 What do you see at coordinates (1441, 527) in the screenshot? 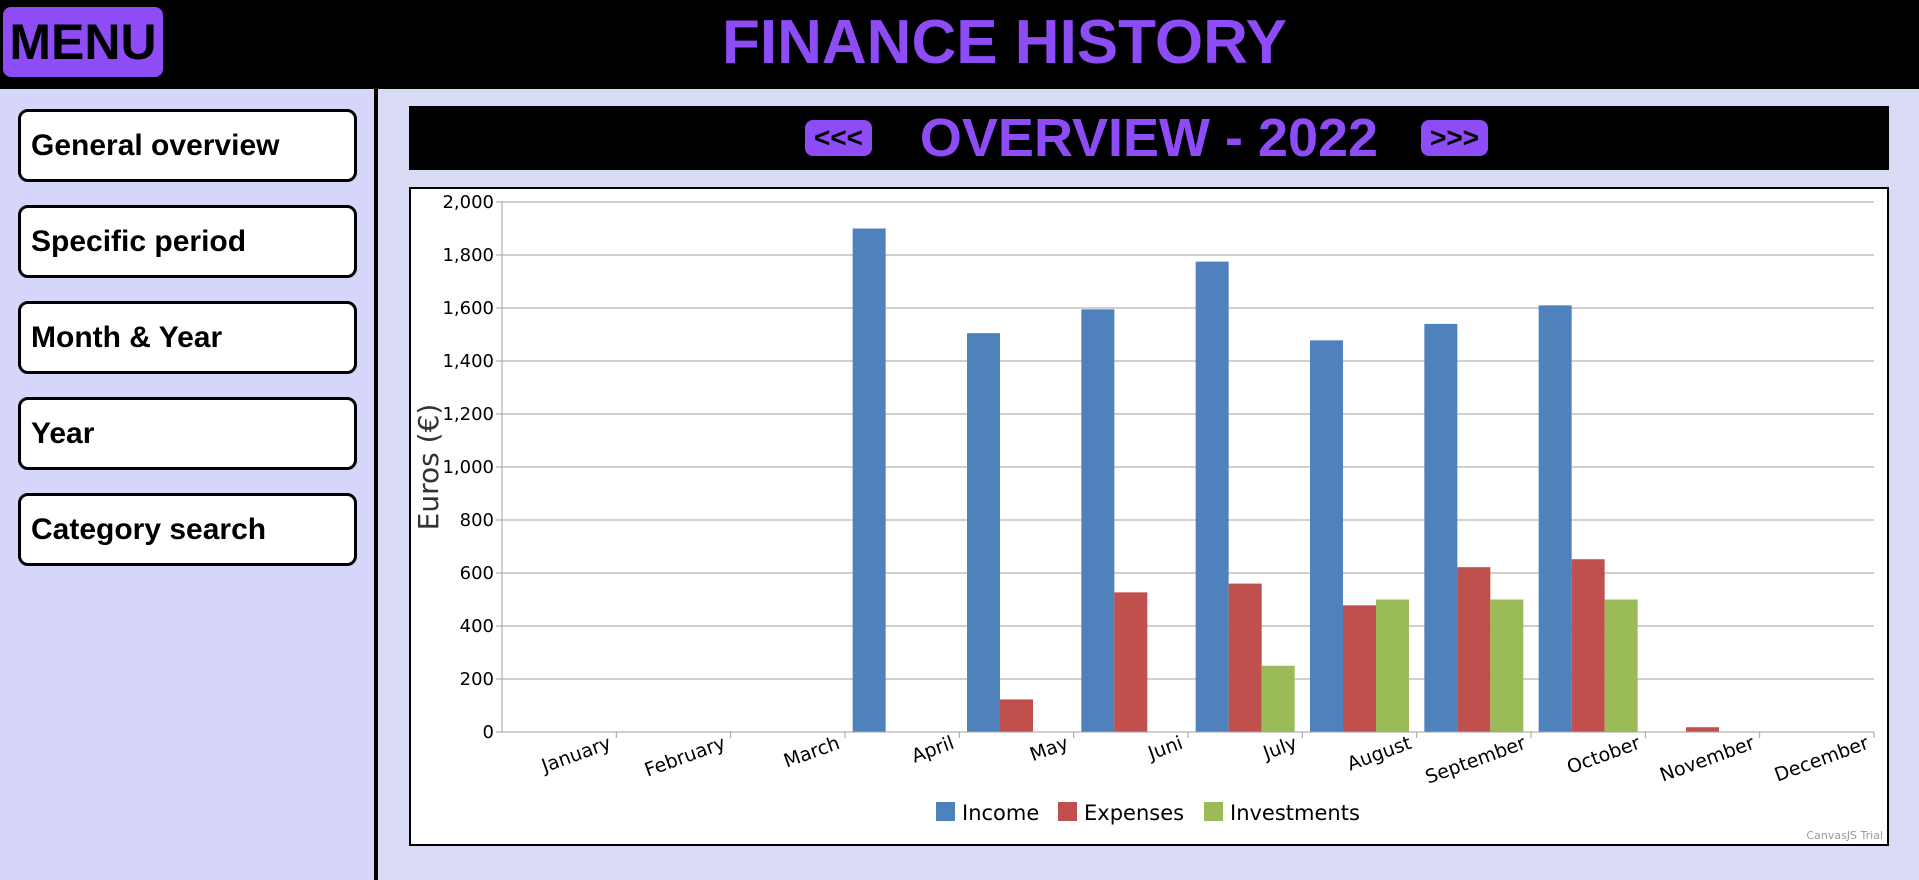
I see `bar-income-september` at bounding box center [1441, 527].